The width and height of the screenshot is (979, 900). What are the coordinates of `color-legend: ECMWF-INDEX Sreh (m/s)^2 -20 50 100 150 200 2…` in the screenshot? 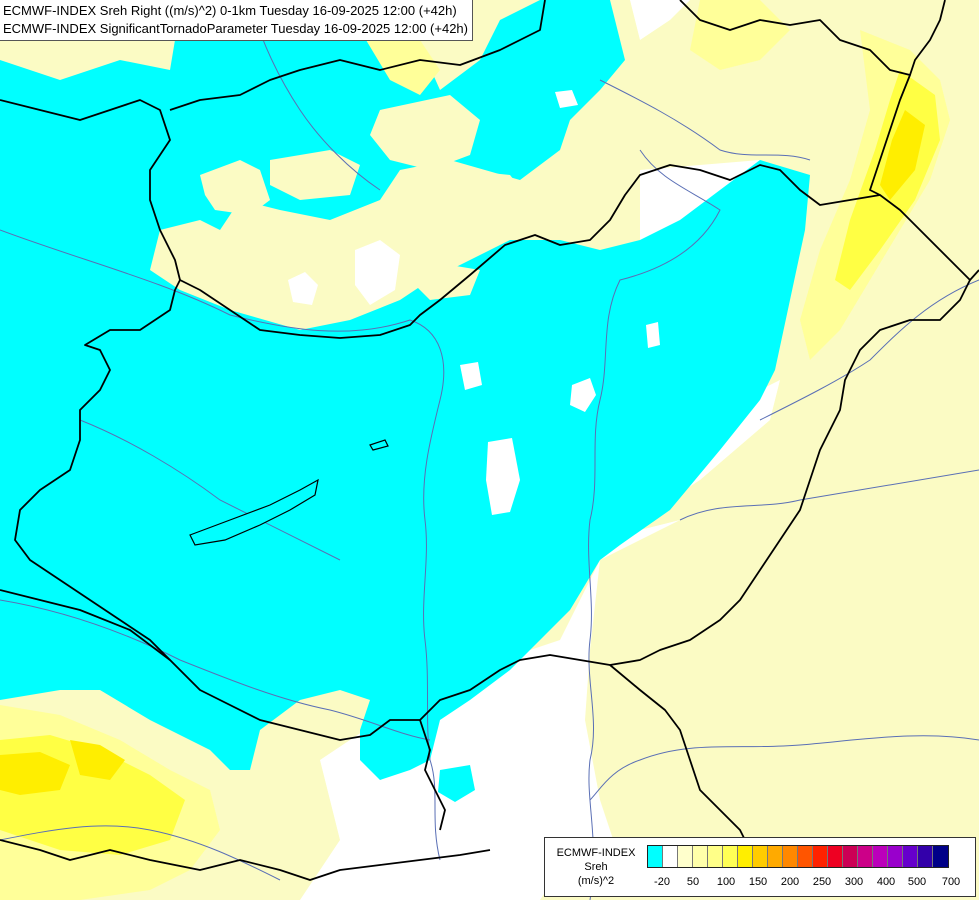 It's located at (760, 867).